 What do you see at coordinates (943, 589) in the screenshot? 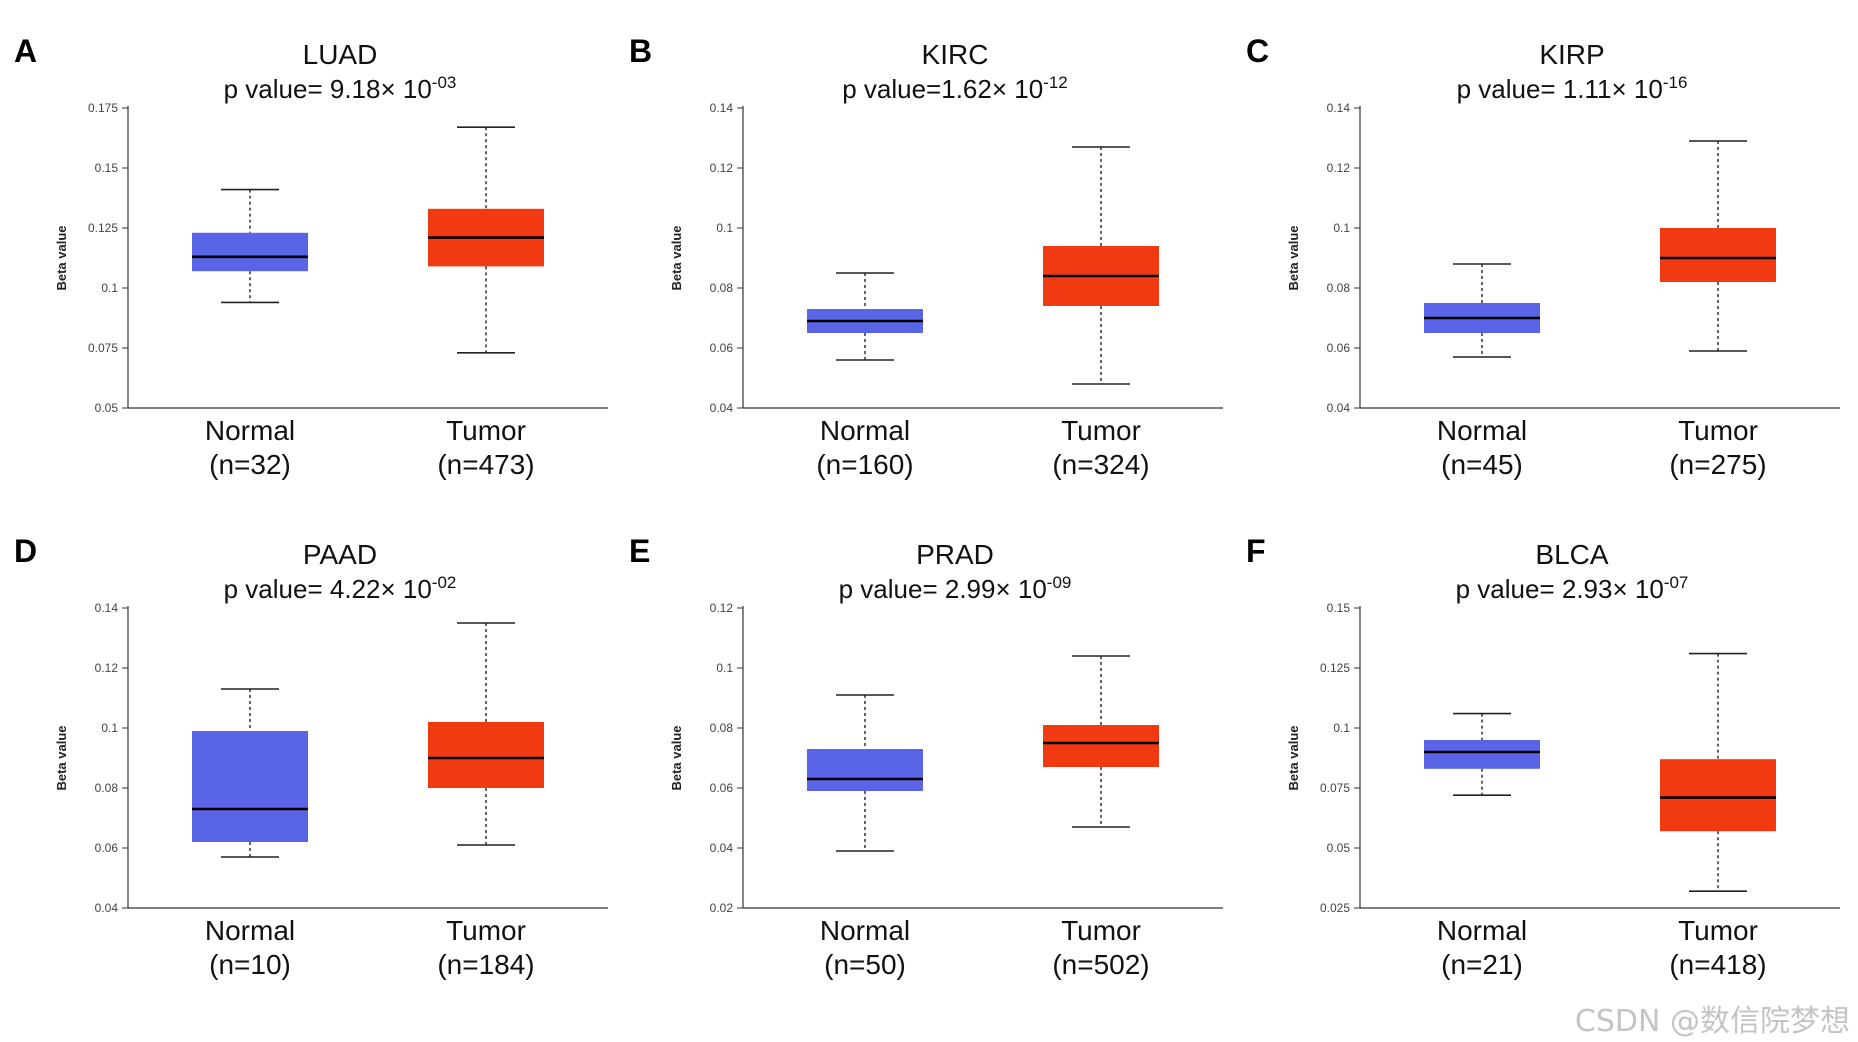
I see `p-value-prefix: p value= 2.99× 10` at bounding box center [943, 589].